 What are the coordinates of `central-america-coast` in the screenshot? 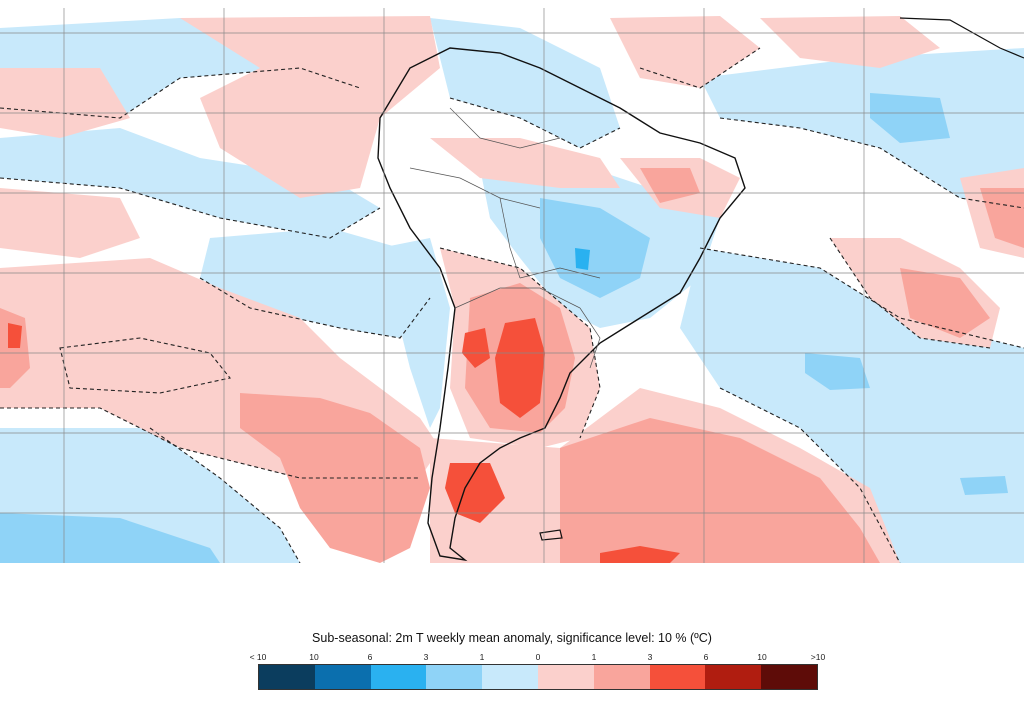 It's located at (961, 38).